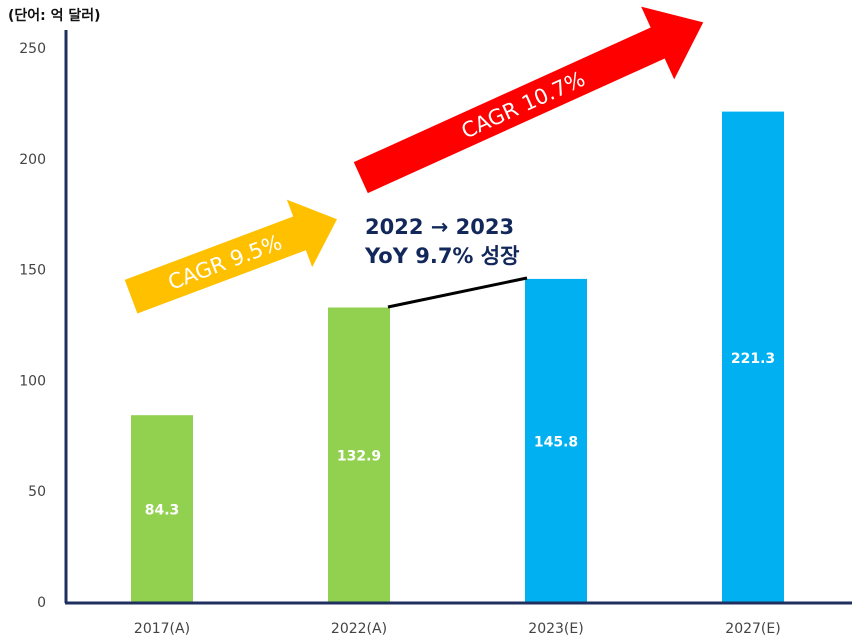 This screenshot has width=866, height=644. What do you see at coordinates (359, 457) in the screenshot?
I see `bar-value-label: 132.9` at bounding box center [359, 457].